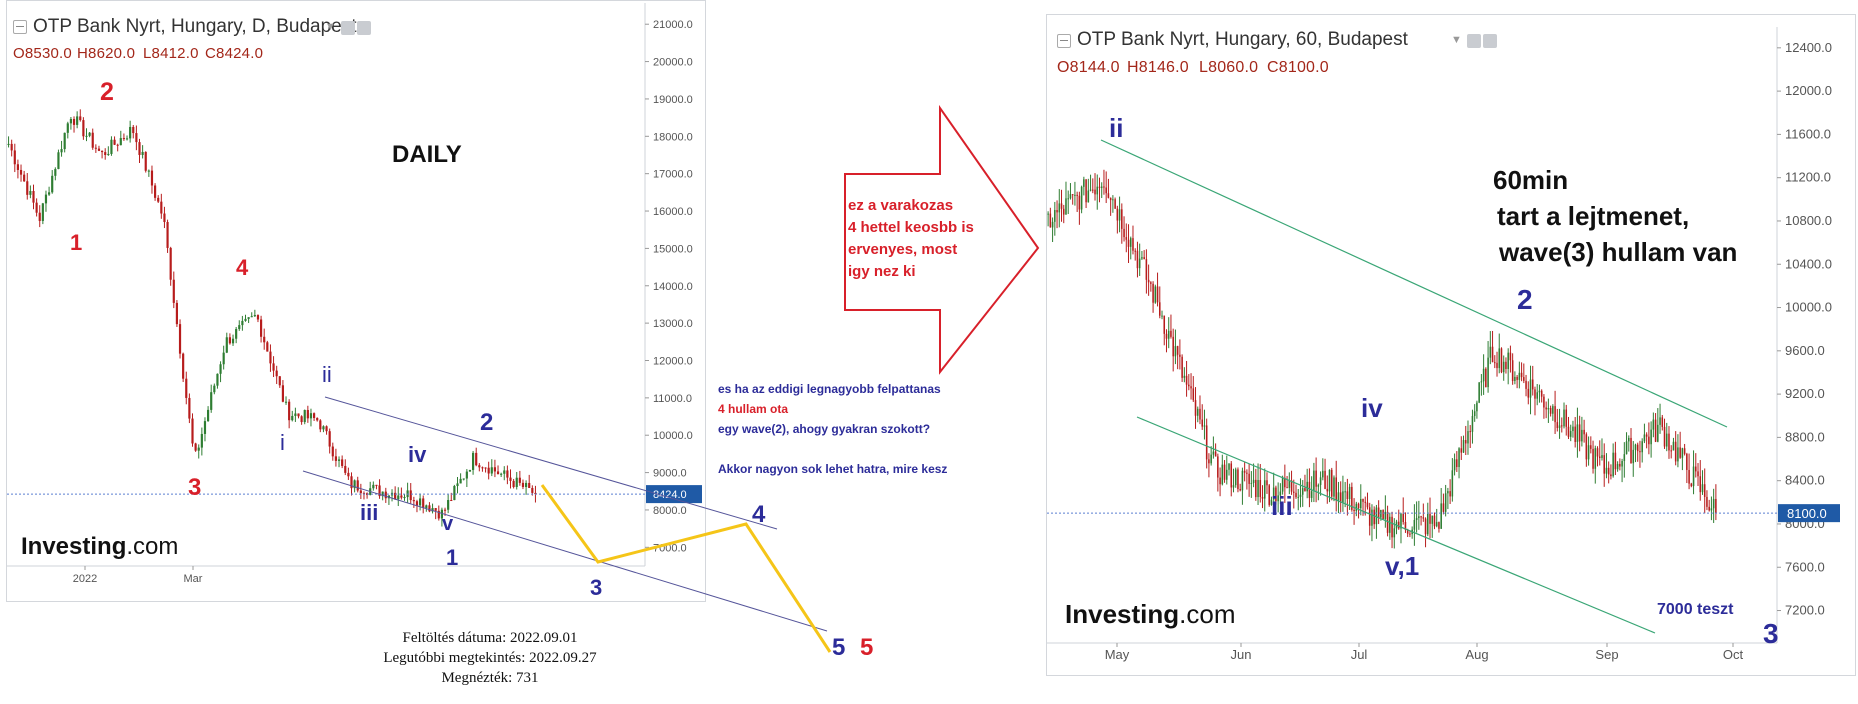 The height and width of the screenshot is (704, 1858). What do you see at coordinates (490, 658) in the screenshot?
I see `last-viewed: Legutóbbi megtekintés: 2022.09.27` at bounding box center [490, 658].